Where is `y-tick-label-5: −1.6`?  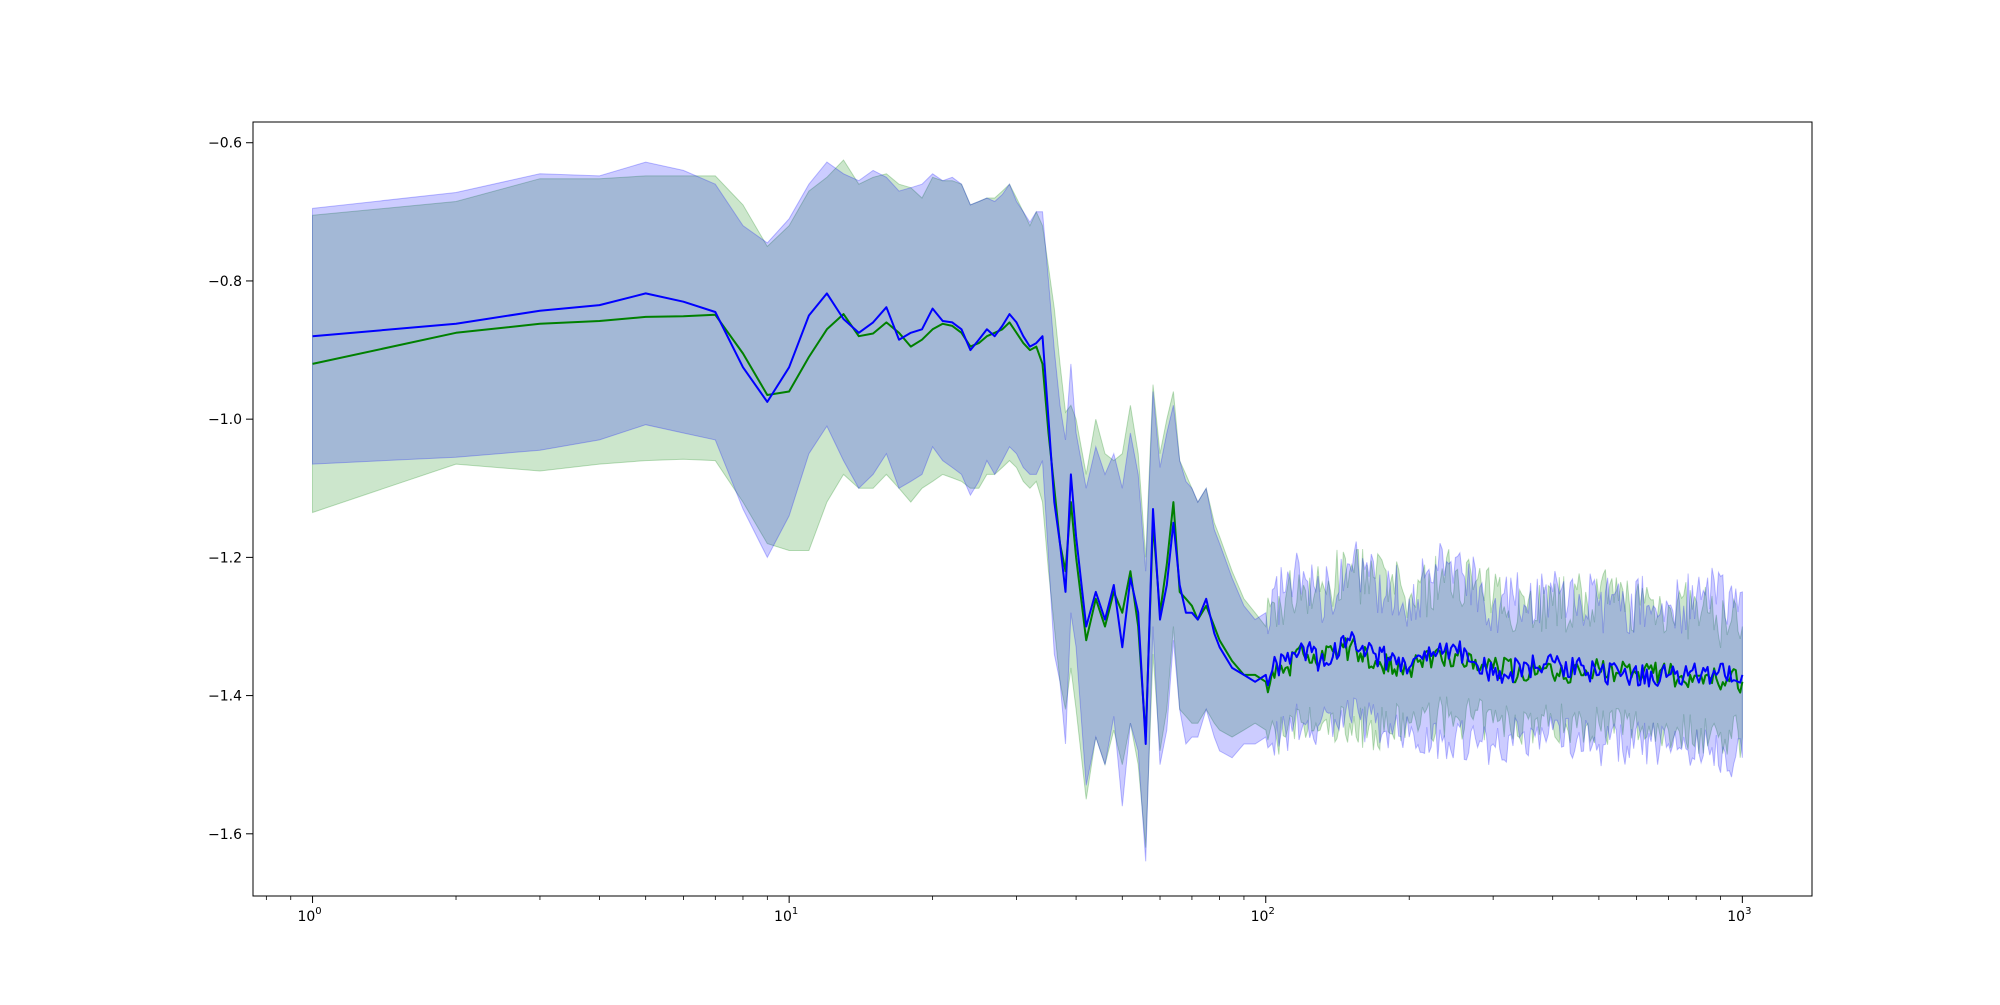
y-tick-label-5: −1.6 is located at coordinates (225, 835).